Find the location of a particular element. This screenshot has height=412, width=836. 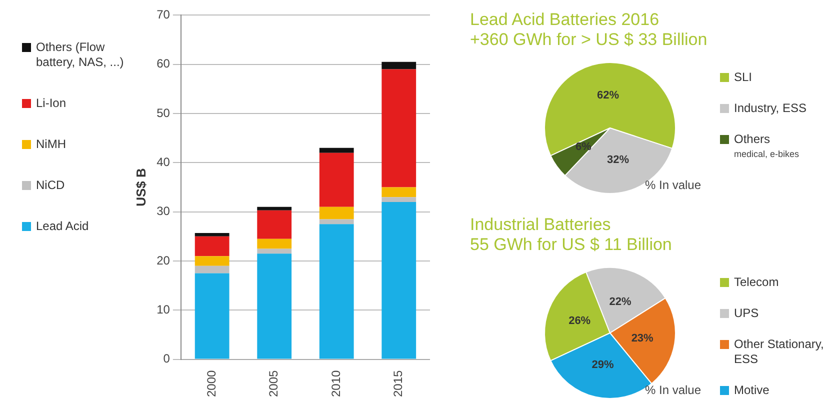

legend-label: Lead Acid is located at coordinates (62, 226).